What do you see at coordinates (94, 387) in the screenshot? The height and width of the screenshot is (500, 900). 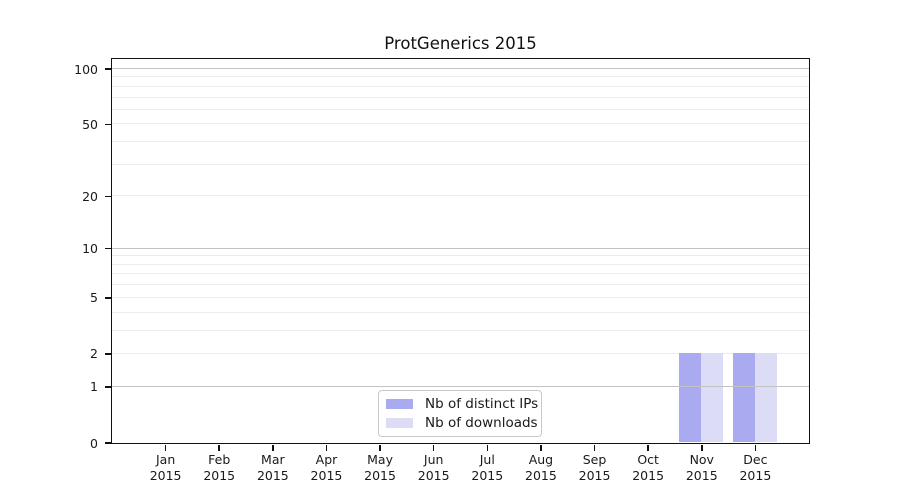 I see `y-tick-label: 1` at bounding box center [94, 387].